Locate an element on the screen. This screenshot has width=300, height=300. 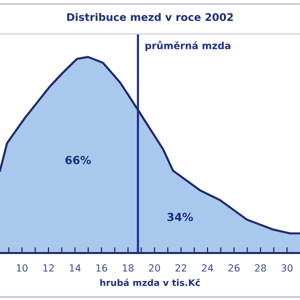
x-tick-label: 30 is located at coordinates (287, 268).